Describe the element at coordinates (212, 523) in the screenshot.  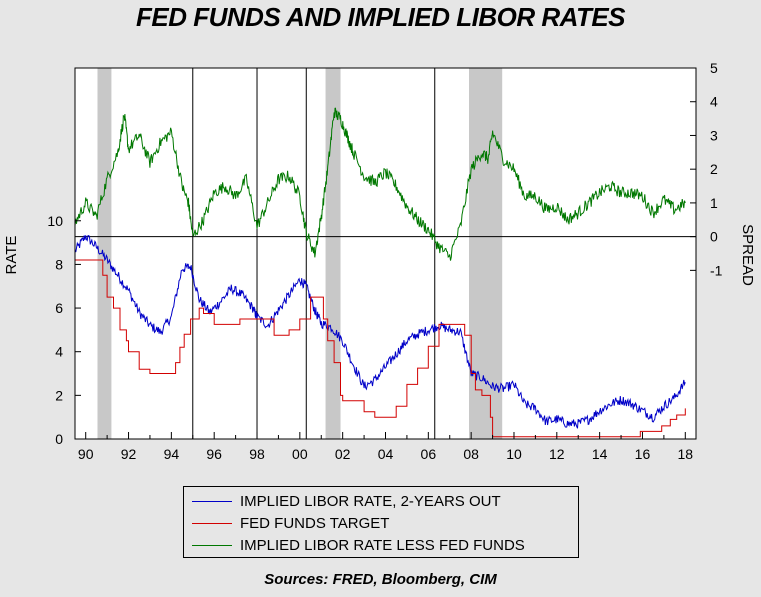
I see `legend-swatch-fed-funds` at that location.